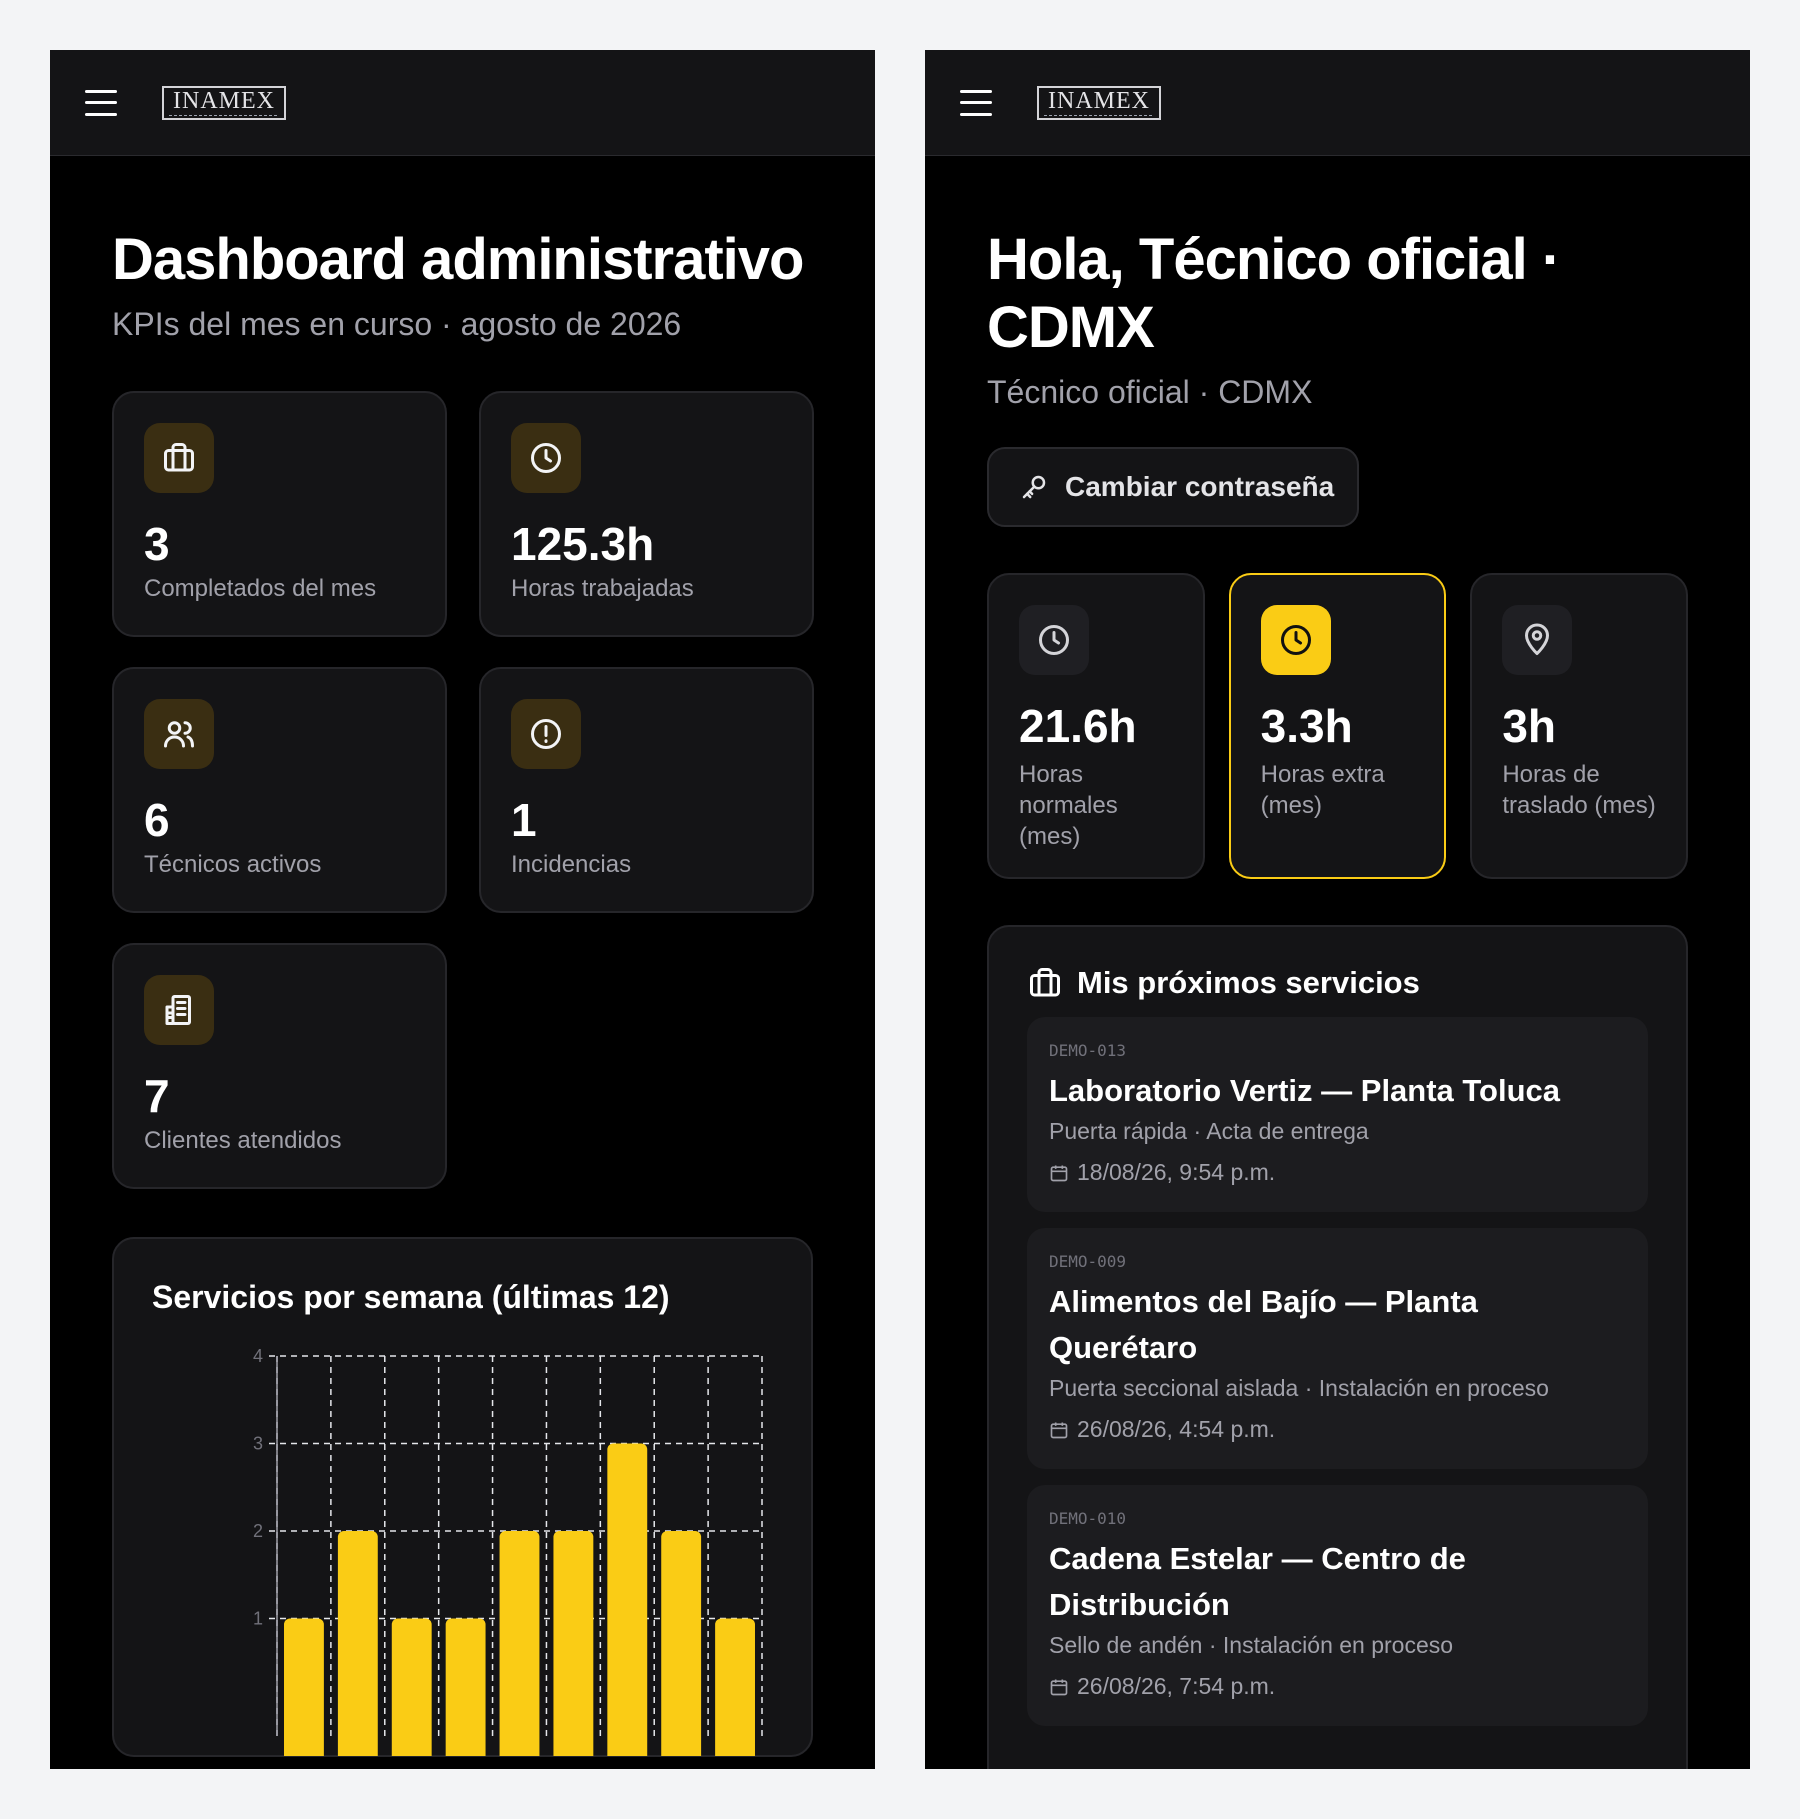 The width and height of the screenshot is (1800, 1819). Describe the element at coordinates (1209, 1131) in the screenshot. I see `service-description: Puerta rápida · Acta de entrega` at that location.